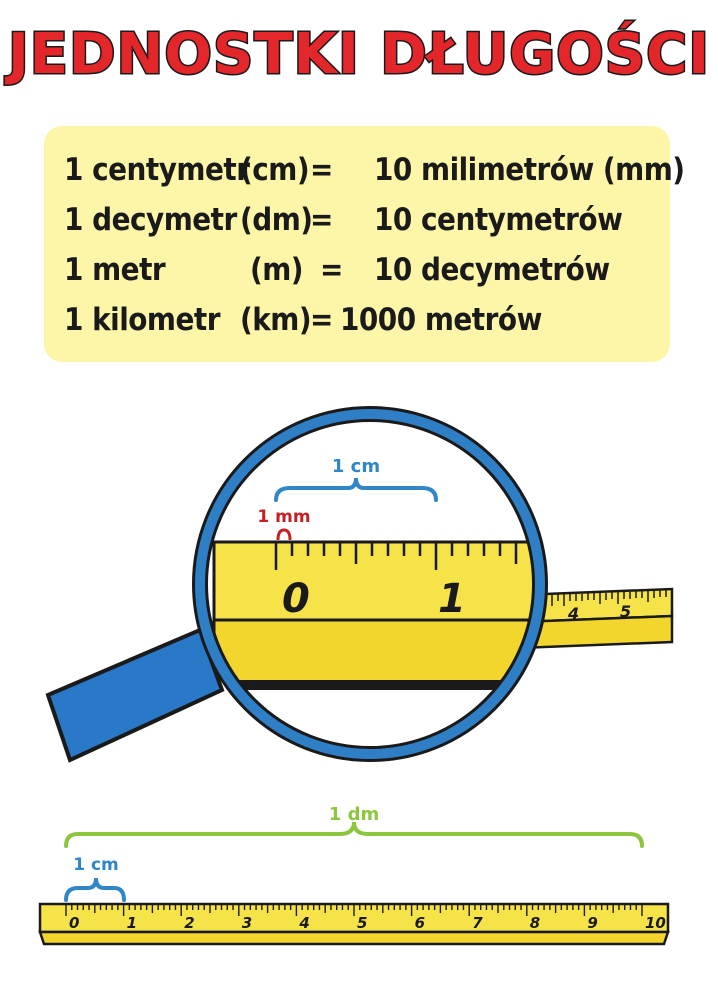 The width and height of the screenshot is (718, 990). I want to click on unit-symbol: (cm), so click(275, 170).